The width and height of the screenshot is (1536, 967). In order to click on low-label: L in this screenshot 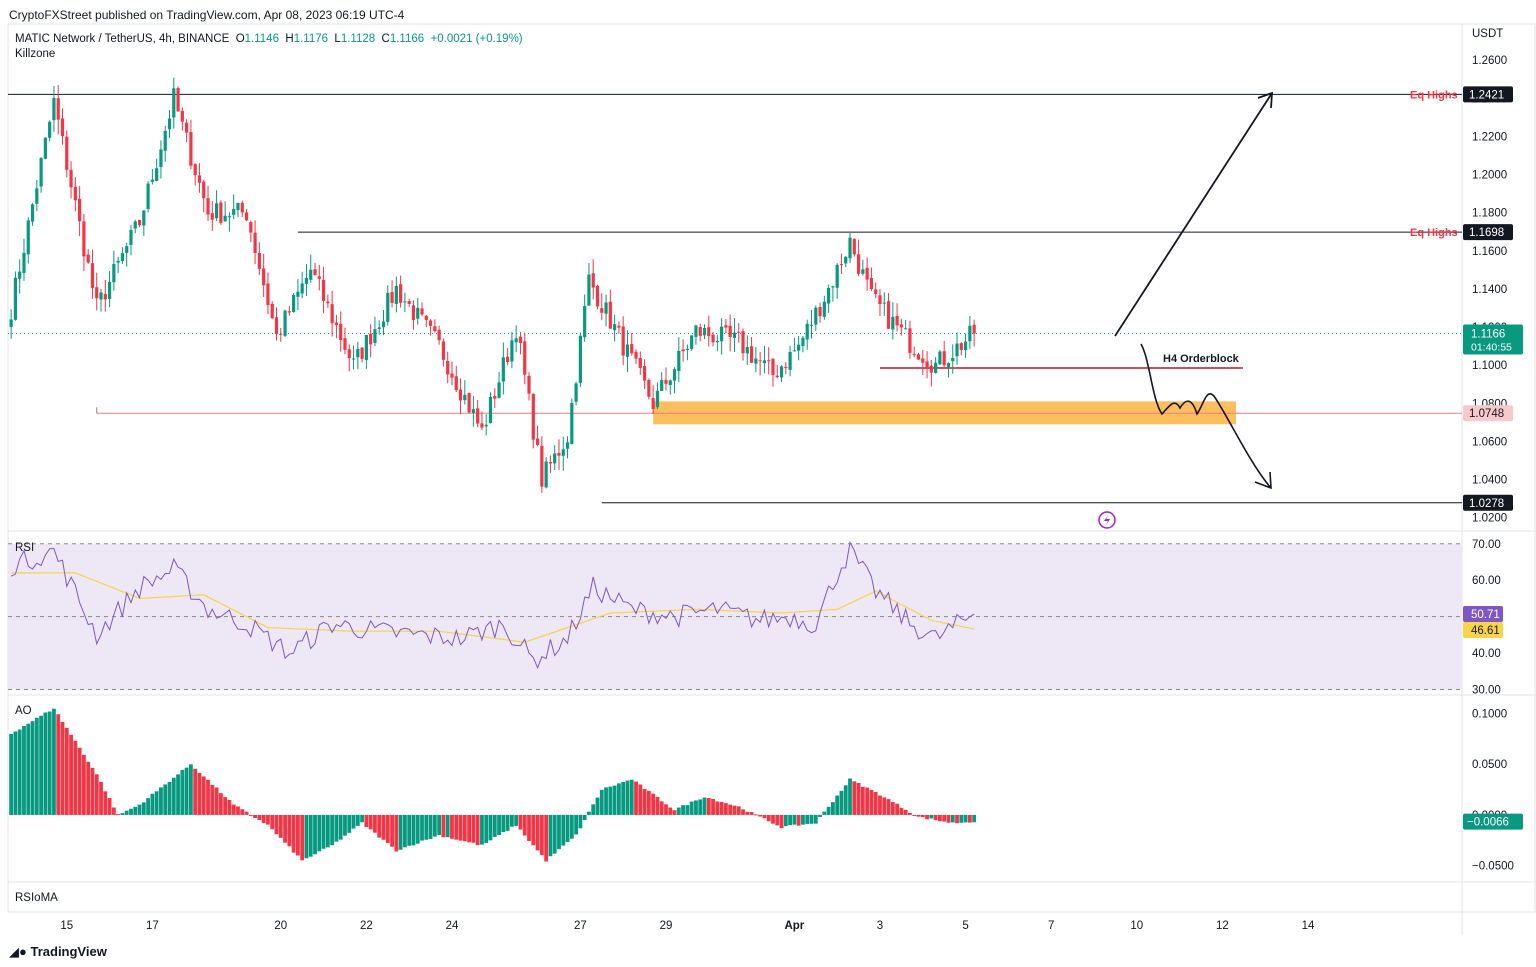, I will do `click(337, 39)`.